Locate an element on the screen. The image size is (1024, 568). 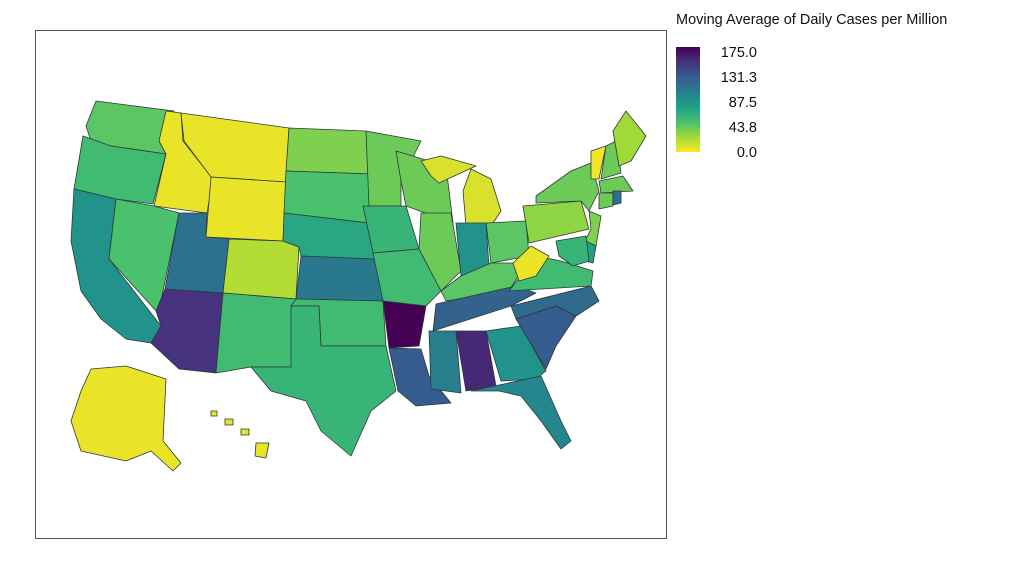
state-wy is located at coordinates (246, 209).